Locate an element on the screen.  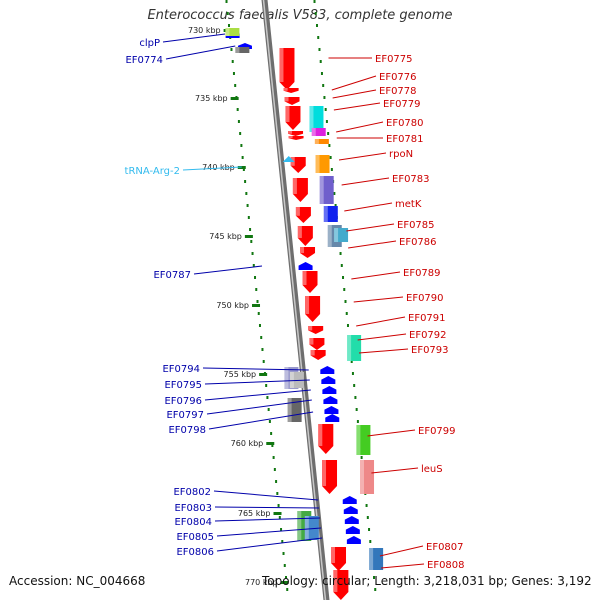
kbp-tick-label: 755 kbp is located at coordinates (240, 374).